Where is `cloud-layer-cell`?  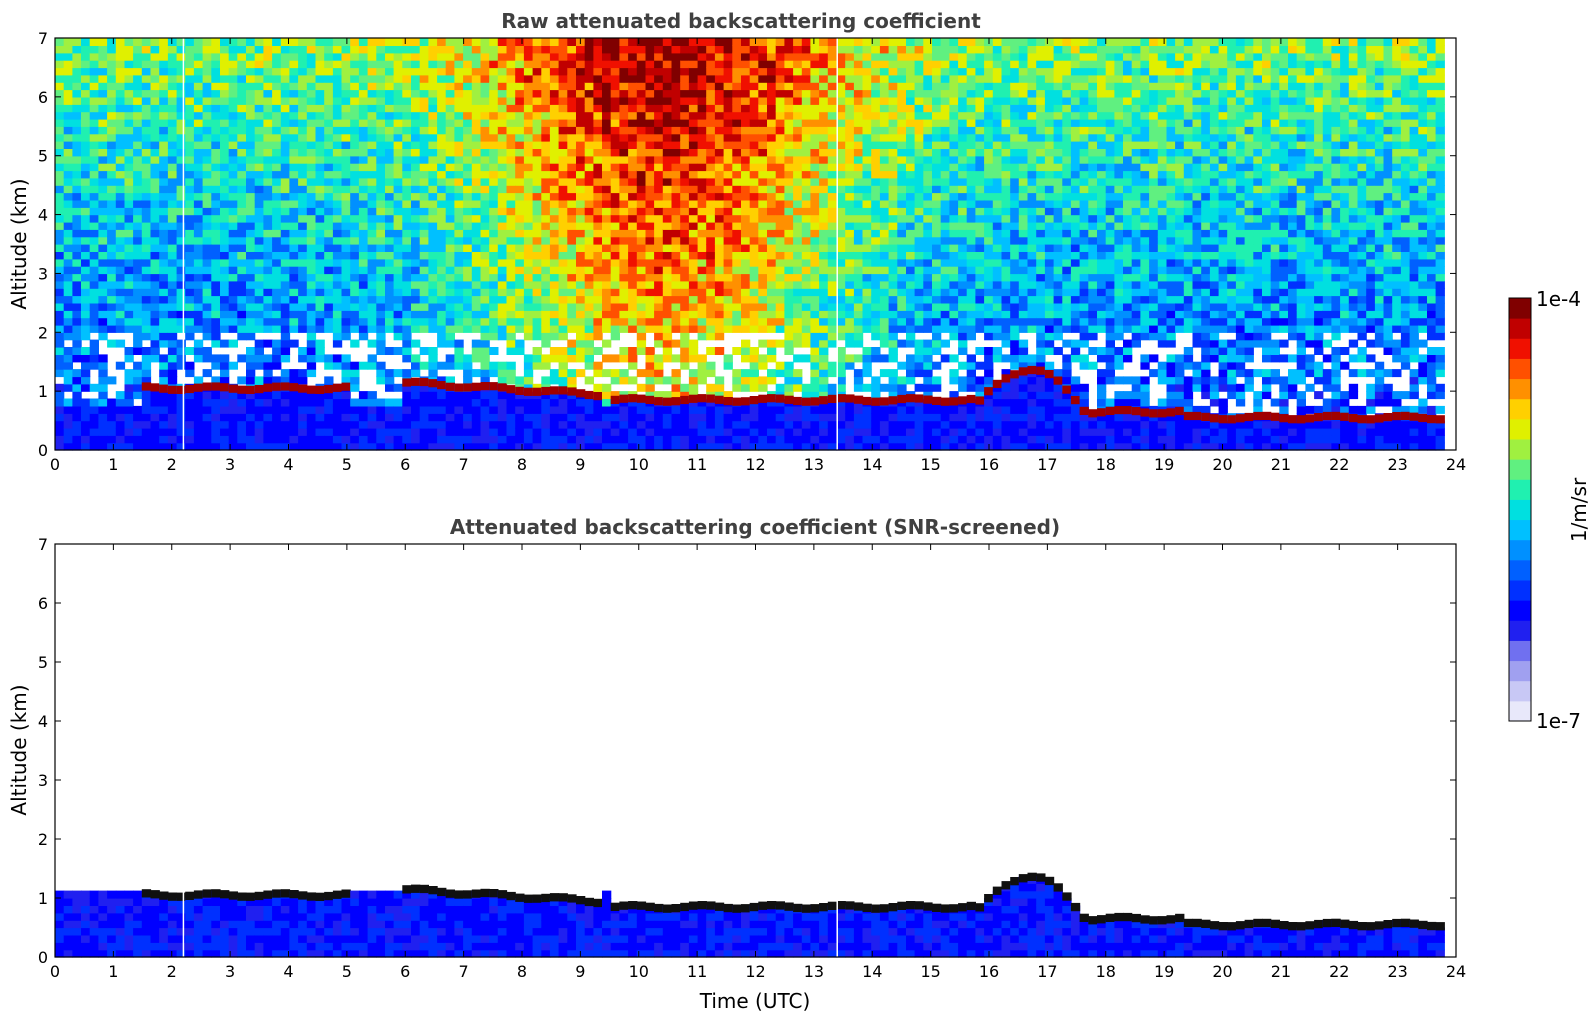
cloud-layer-cell is located at coordinates (554, 390).